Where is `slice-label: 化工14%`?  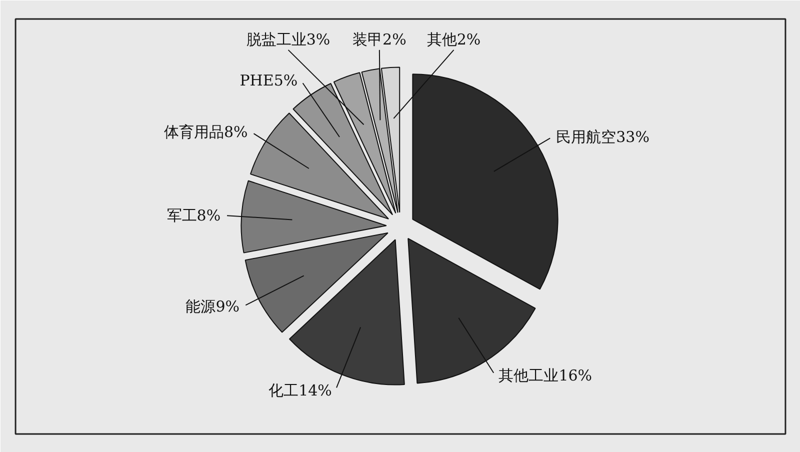
slice-label: 化工14% is located at coordinates (300, 390).